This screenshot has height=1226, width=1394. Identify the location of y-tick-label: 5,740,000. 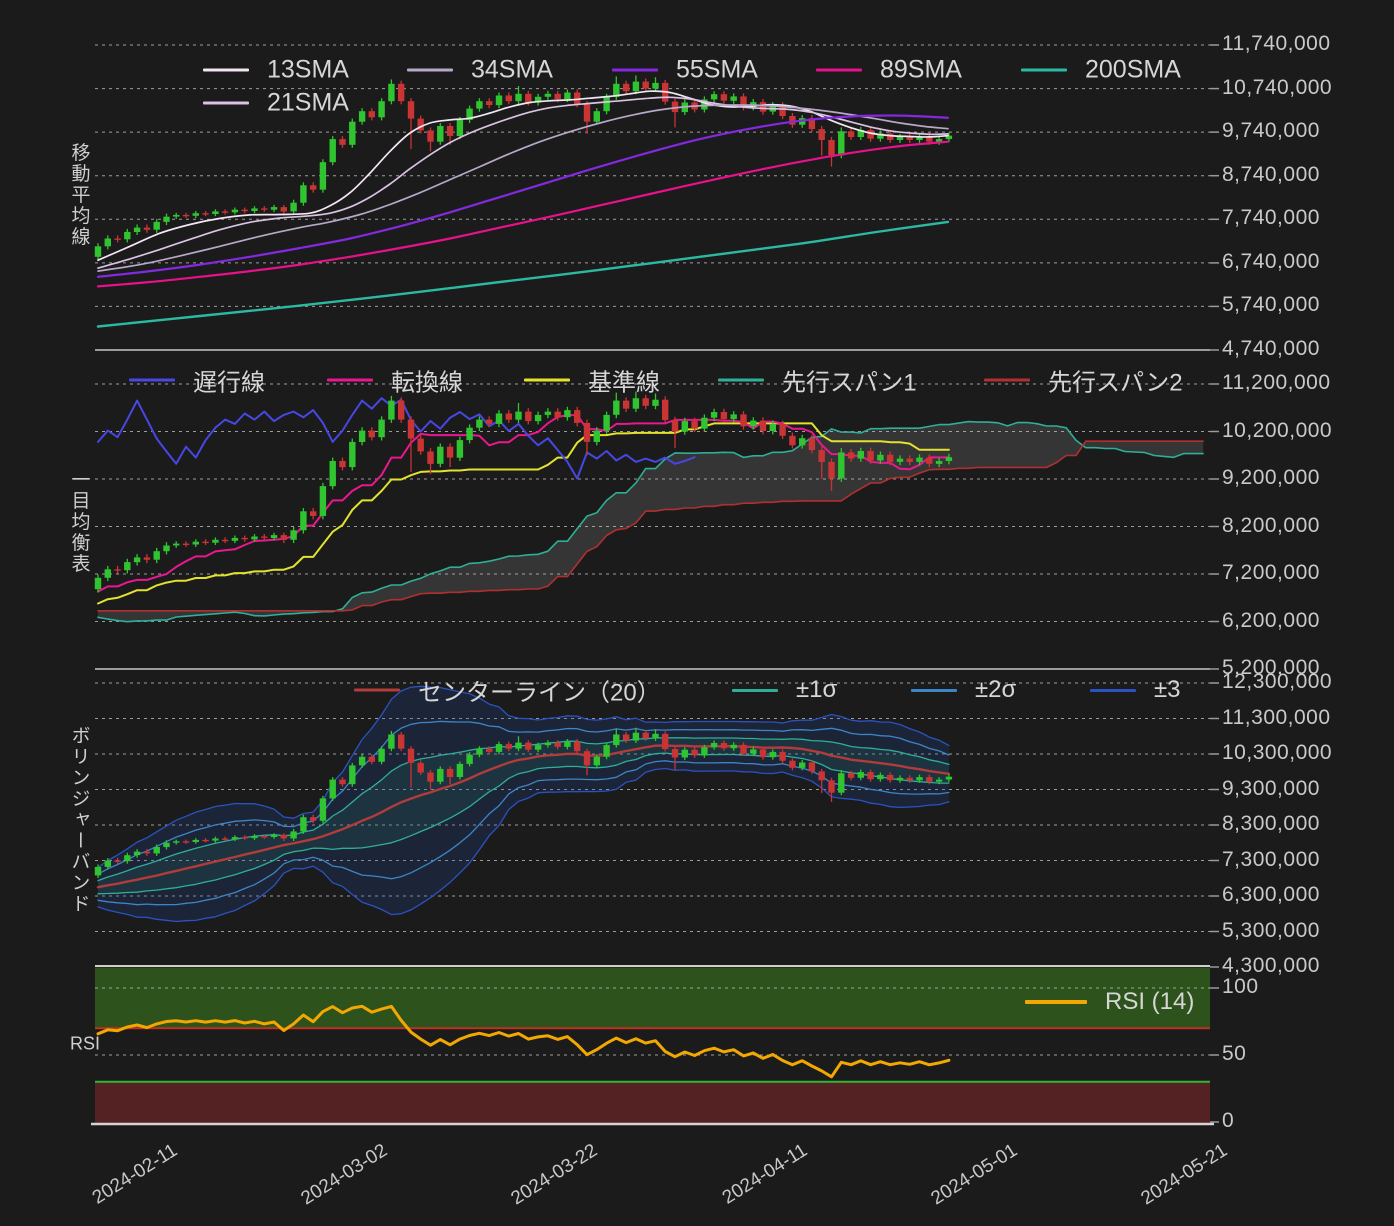
(1271, 305).